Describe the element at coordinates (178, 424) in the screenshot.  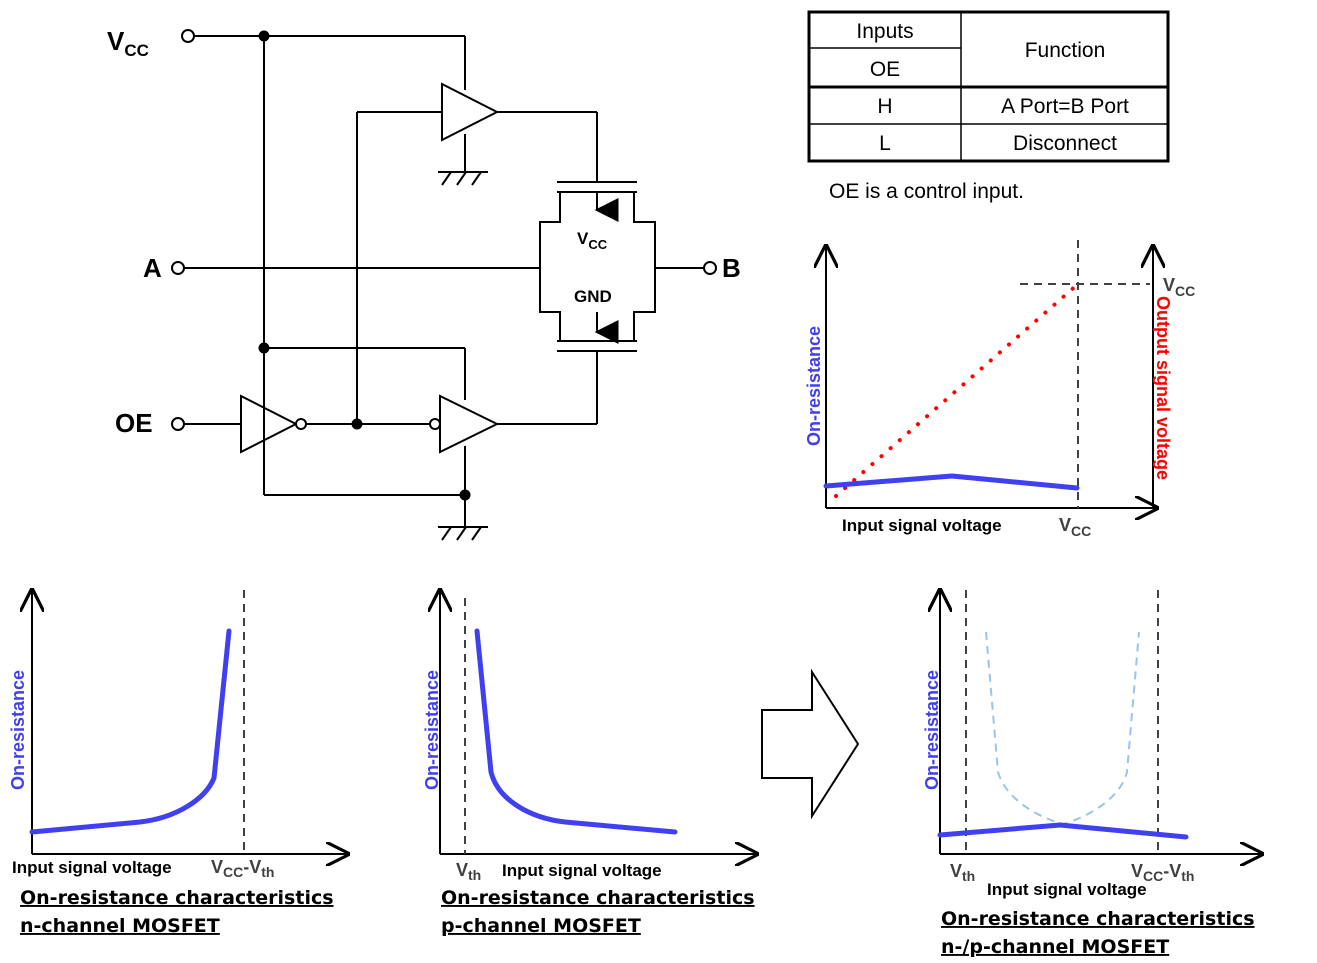
I see `terminal-oe` at that location.